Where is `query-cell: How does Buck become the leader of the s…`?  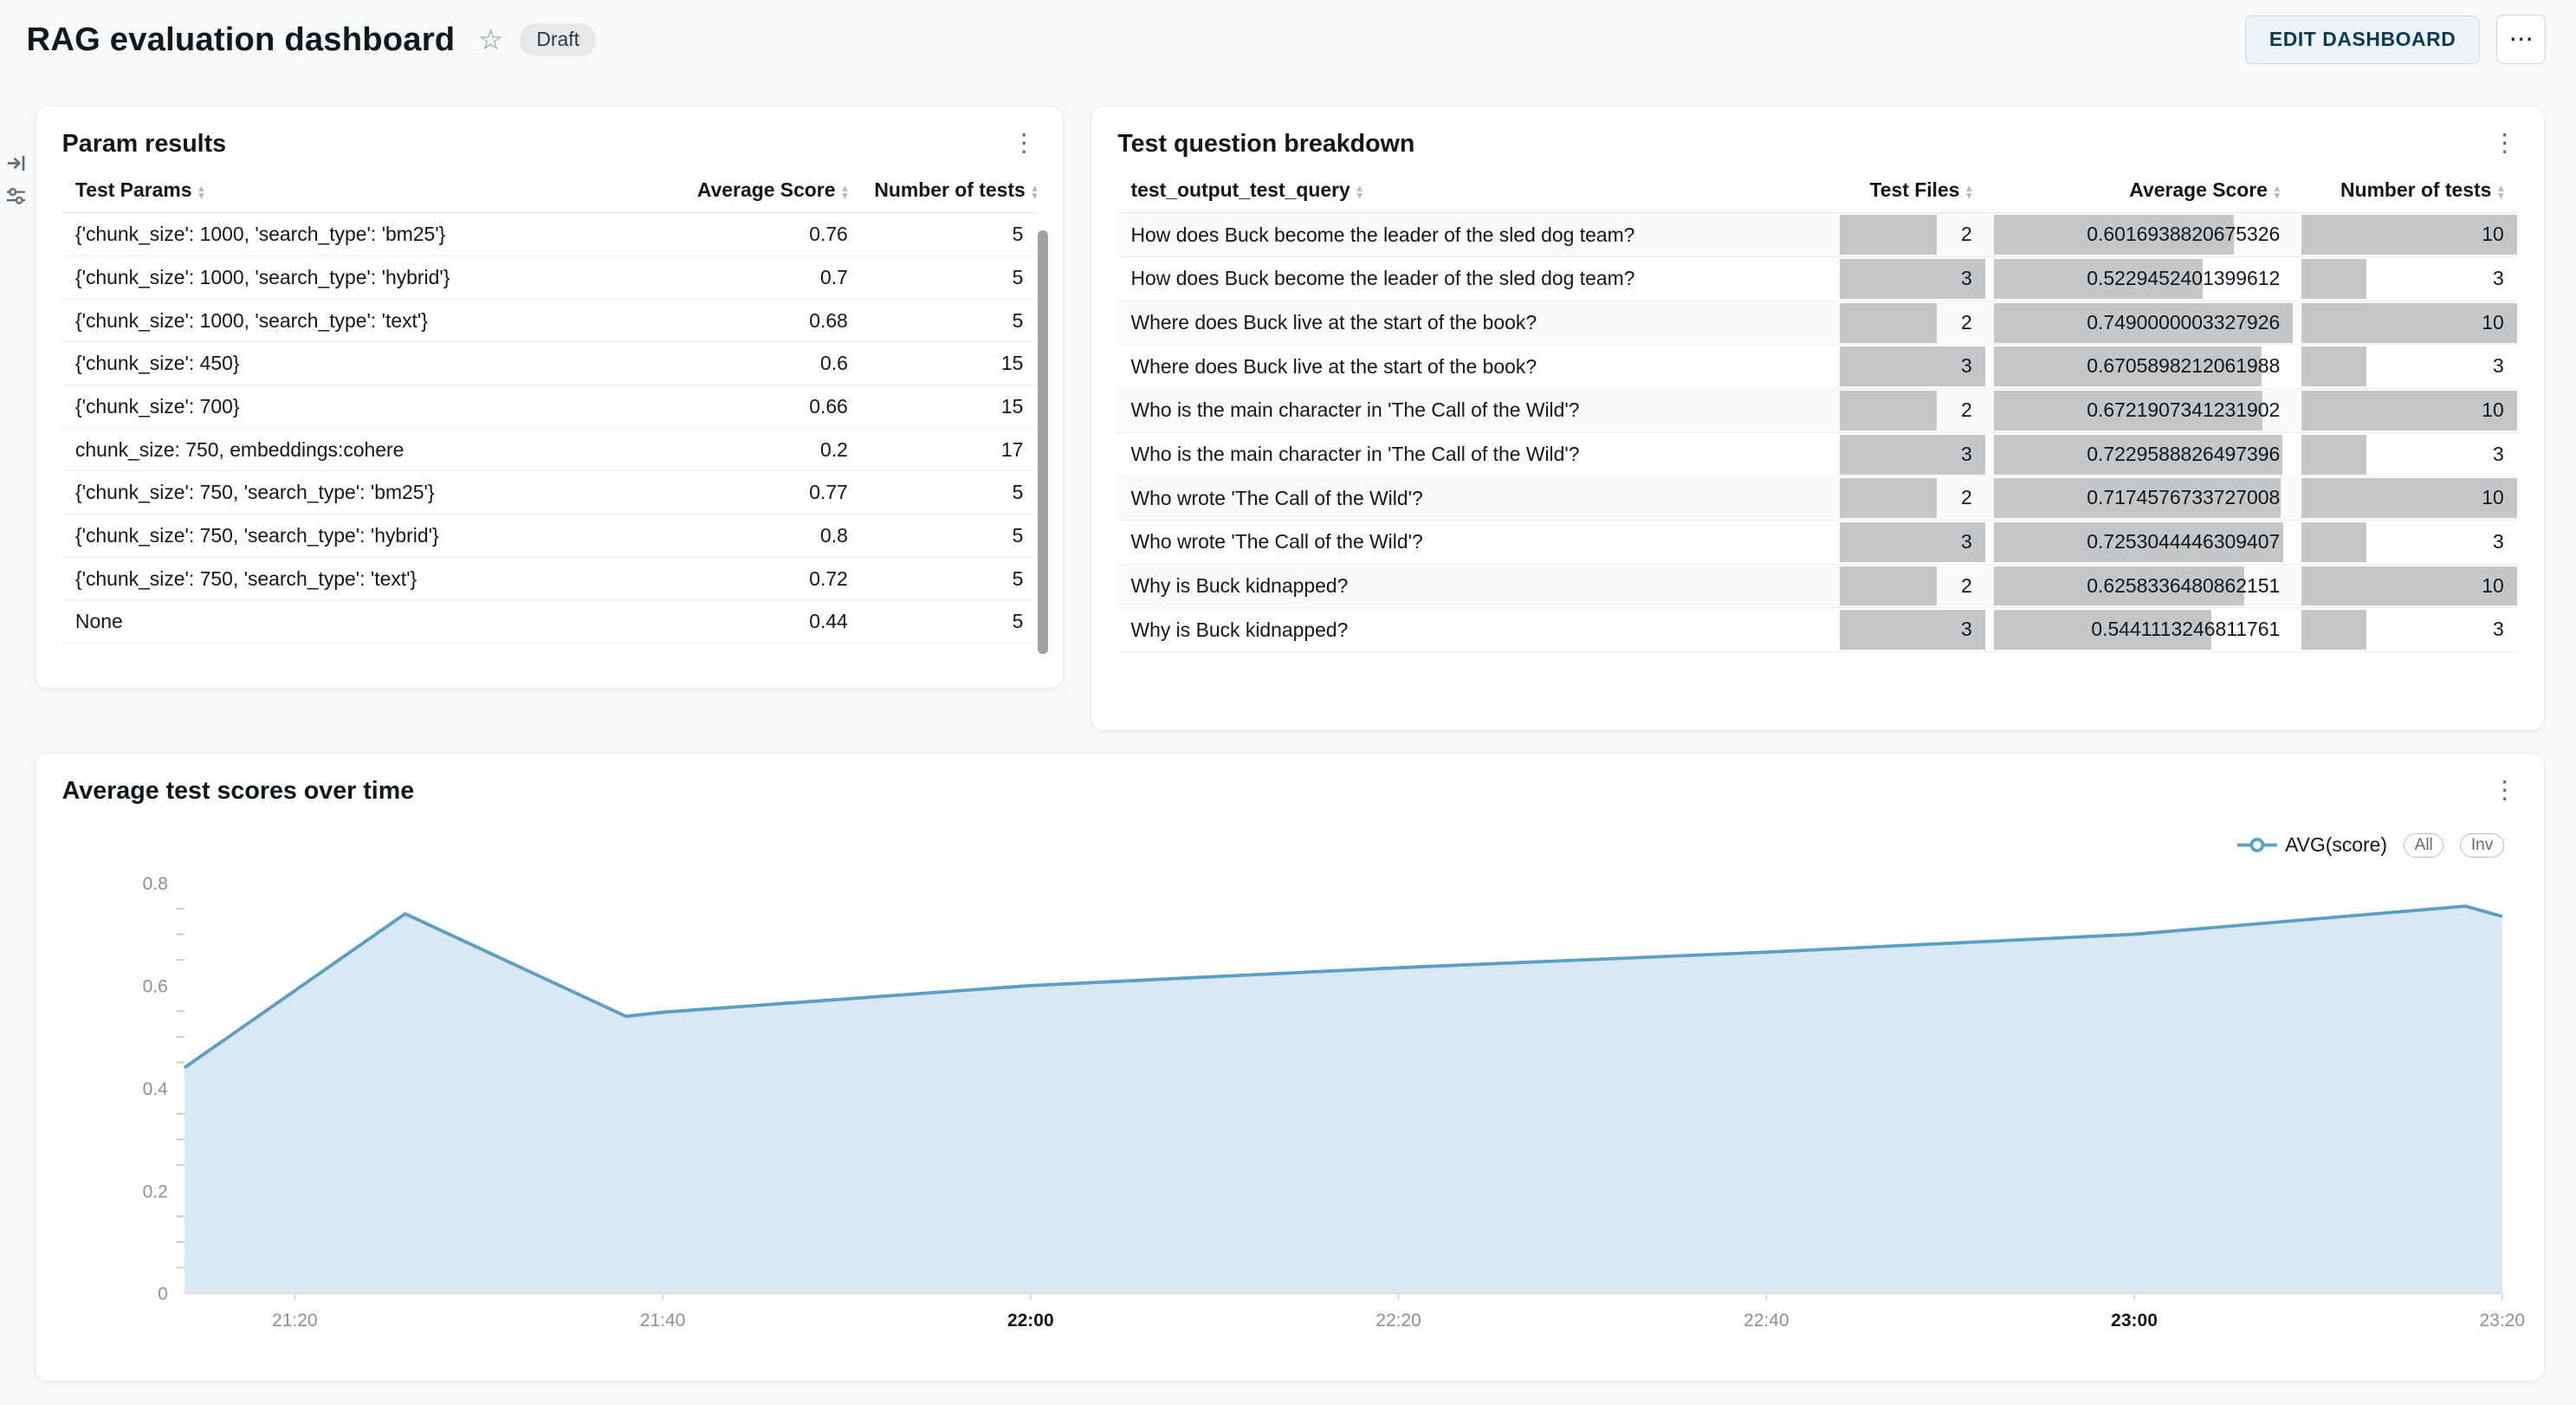
query-cell: How does Buck become the leader of the s… is located at coordinates (1474, 278).